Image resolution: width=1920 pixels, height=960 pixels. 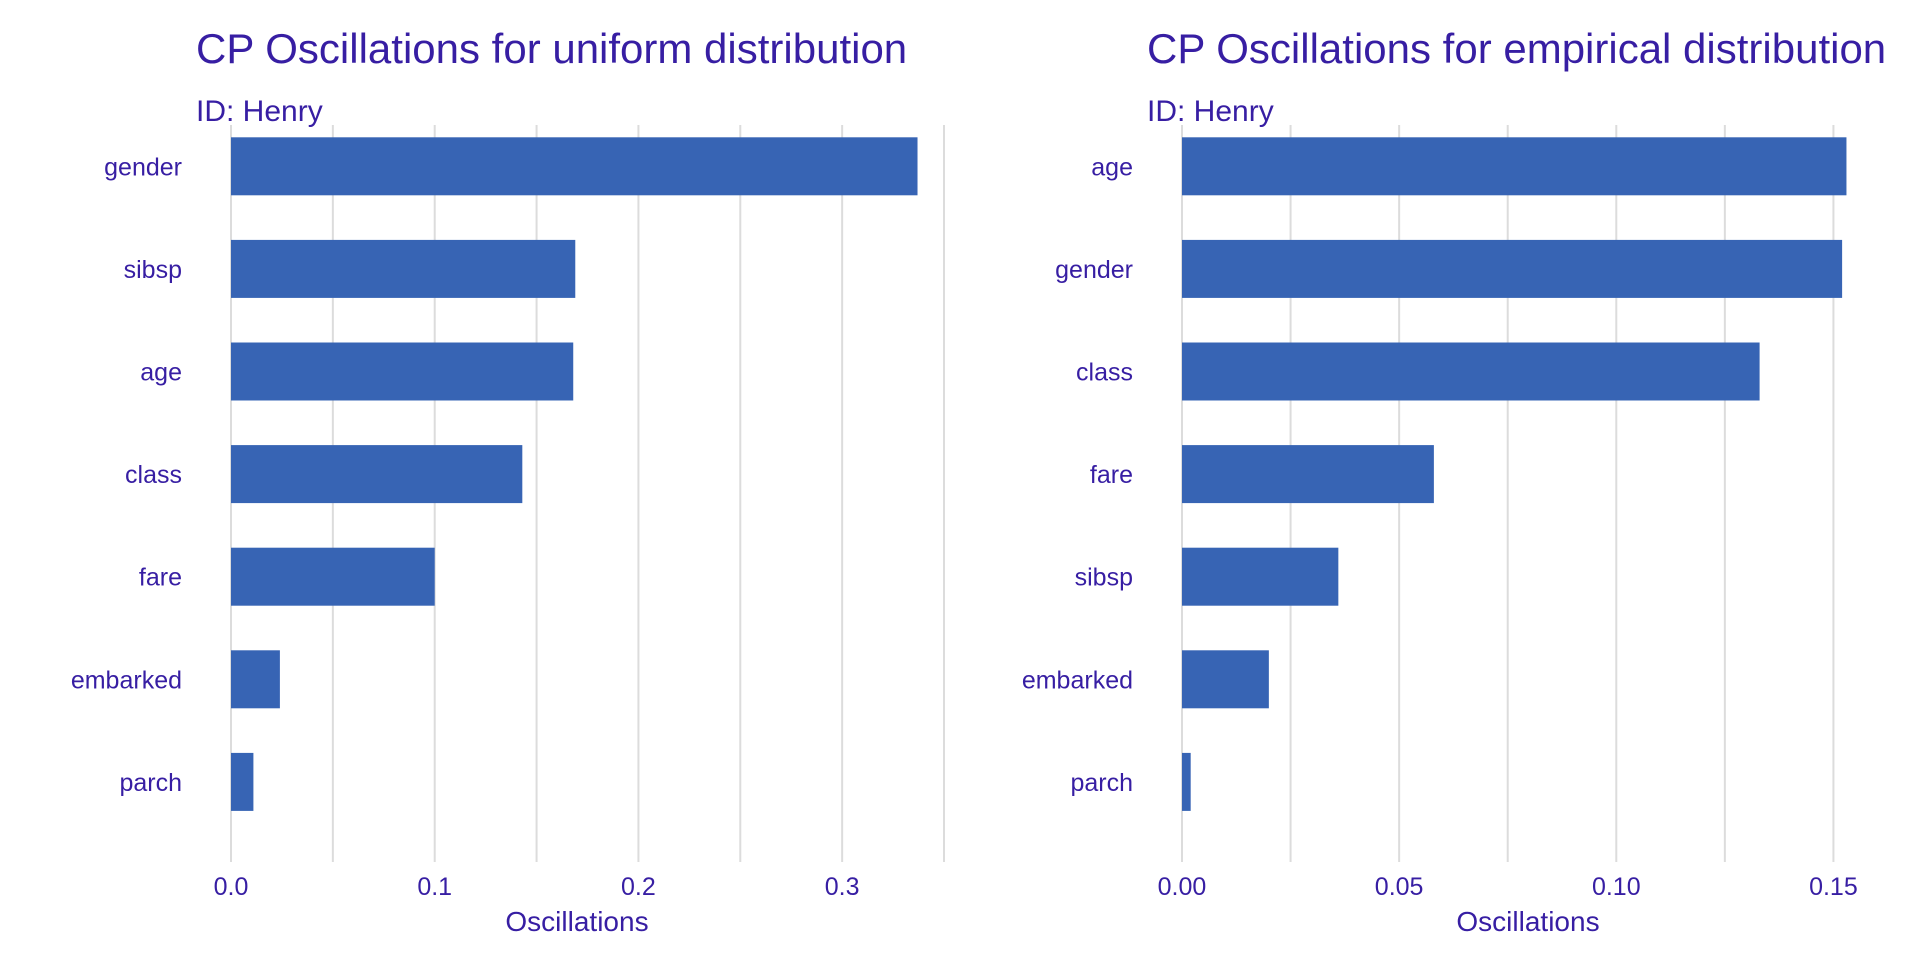 What do you see at coordinates (1399, 887) in the screenshot?
I see `tick-label: 0.05` at bounding box center [1399, 887].